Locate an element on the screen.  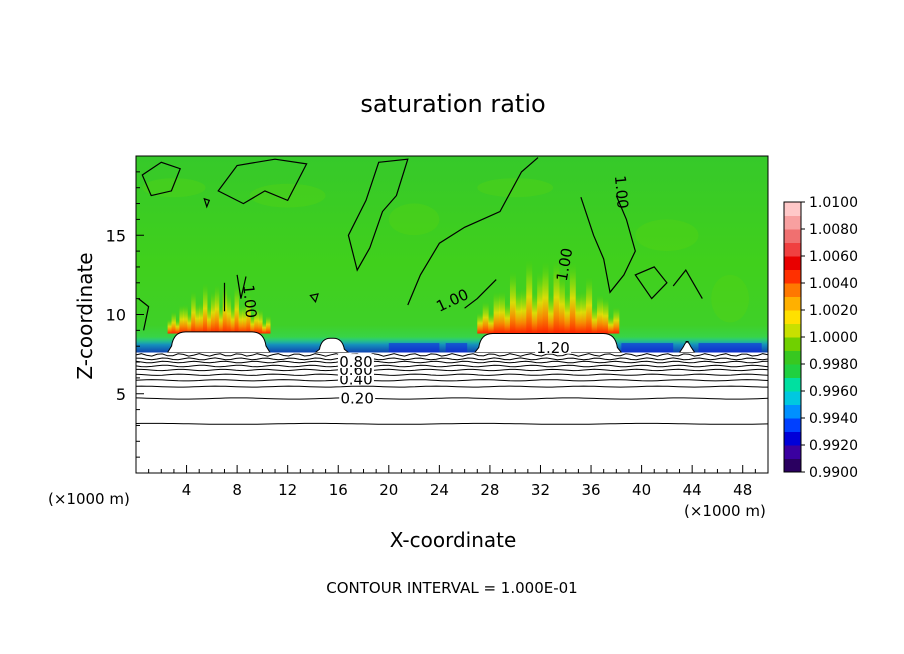
y-tick-label: 5 is located at coordinates (121, 394).